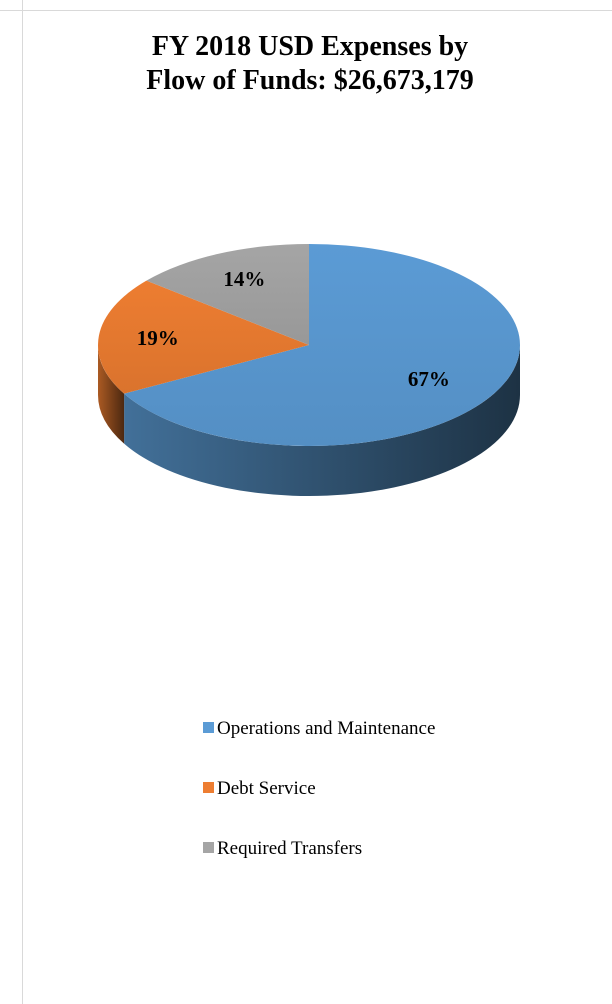  Describe the element at coordinates (310, 80) in the screenshot. I see `chart-title-line2: Flow of Funds: $26,673,179` at that location.